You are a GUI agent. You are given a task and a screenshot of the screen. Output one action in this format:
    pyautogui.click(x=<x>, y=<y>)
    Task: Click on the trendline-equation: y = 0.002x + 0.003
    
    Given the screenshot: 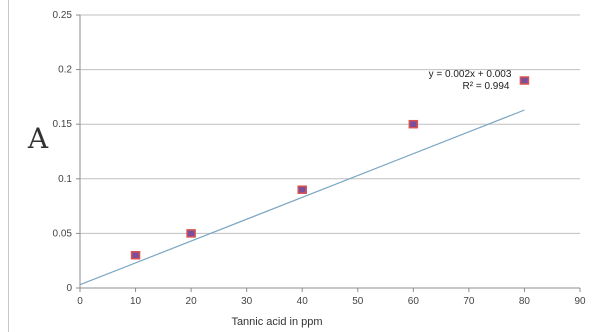 What is the action you would take?
    pyautogui.click(x=470, y=74)
    